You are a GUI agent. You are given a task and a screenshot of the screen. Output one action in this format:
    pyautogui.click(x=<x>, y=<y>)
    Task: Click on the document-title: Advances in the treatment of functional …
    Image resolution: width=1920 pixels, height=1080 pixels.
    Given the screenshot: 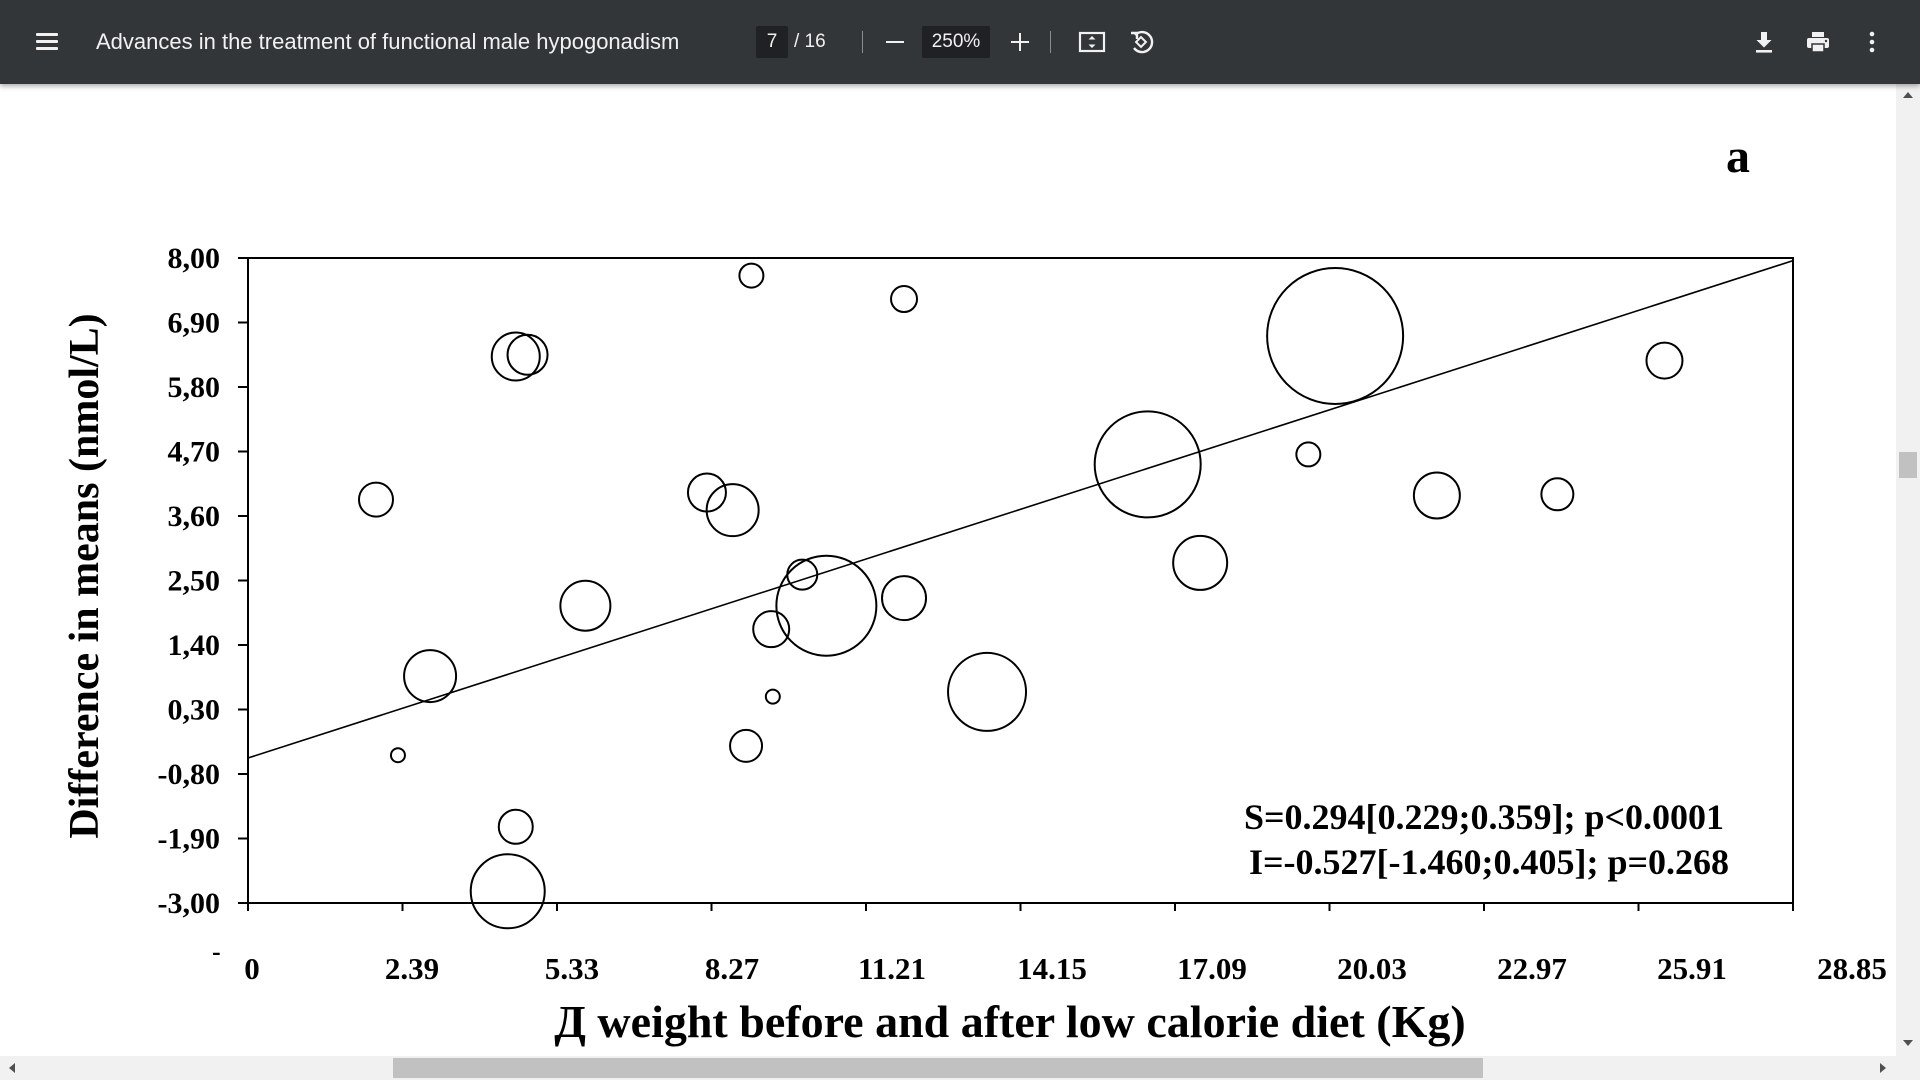 What is the action you would take?
    pyautogui.click(x=388, y=41)
    